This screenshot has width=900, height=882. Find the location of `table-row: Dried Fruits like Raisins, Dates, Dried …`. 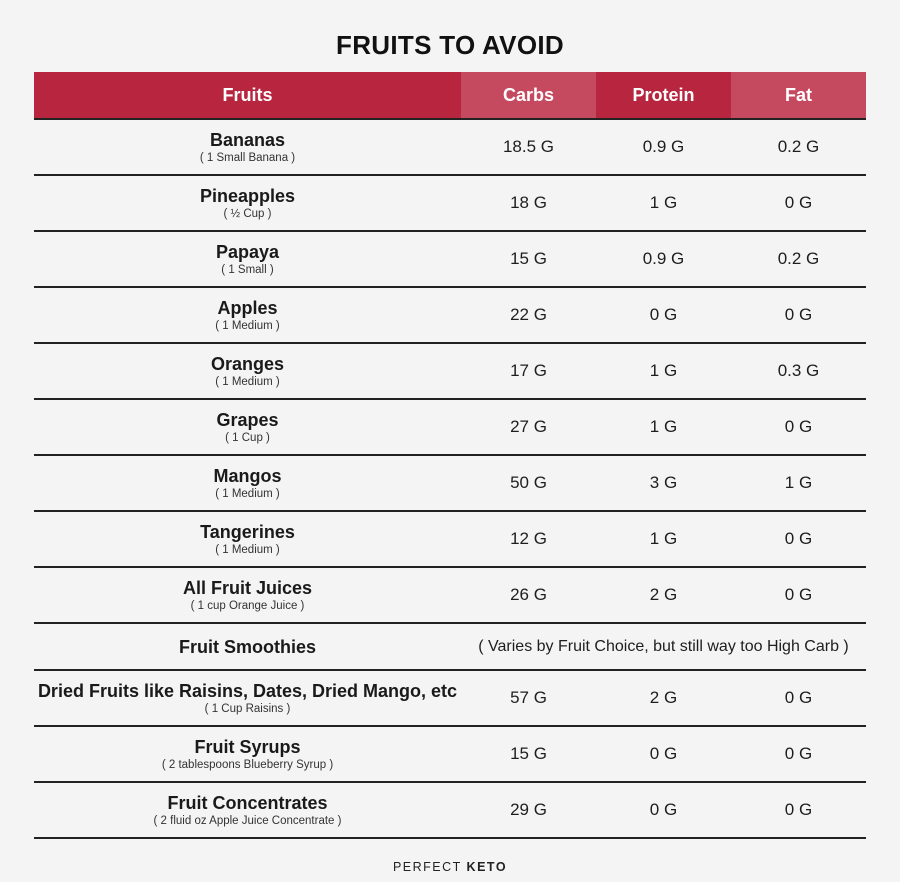

table-row: Dried Fruits like Raisins, Dates, Dried … is located at coordinates (450, 697).